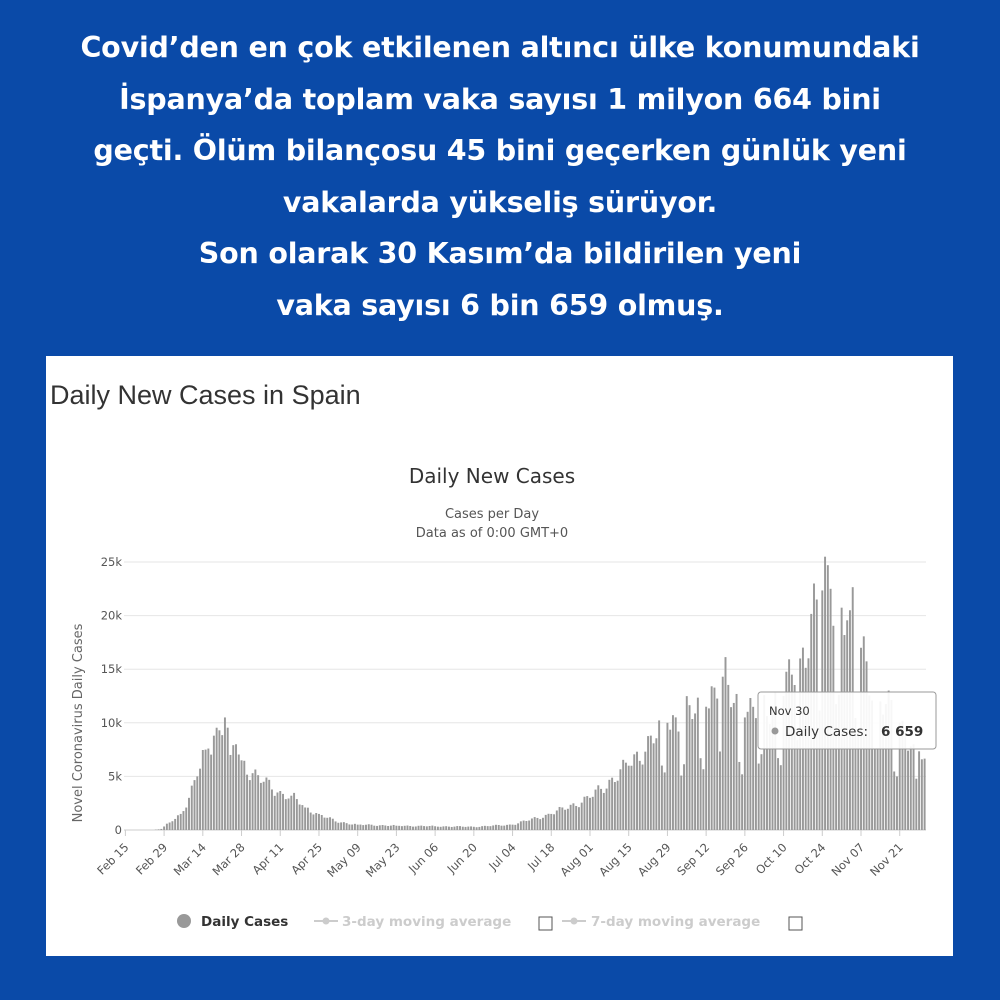 The width and height of the screenshot is (1000, 1000). Describe the element at coordinates (661, 922) in the screenshot. I see `legend-item-7-day-average: 7-day moving average` at that location.